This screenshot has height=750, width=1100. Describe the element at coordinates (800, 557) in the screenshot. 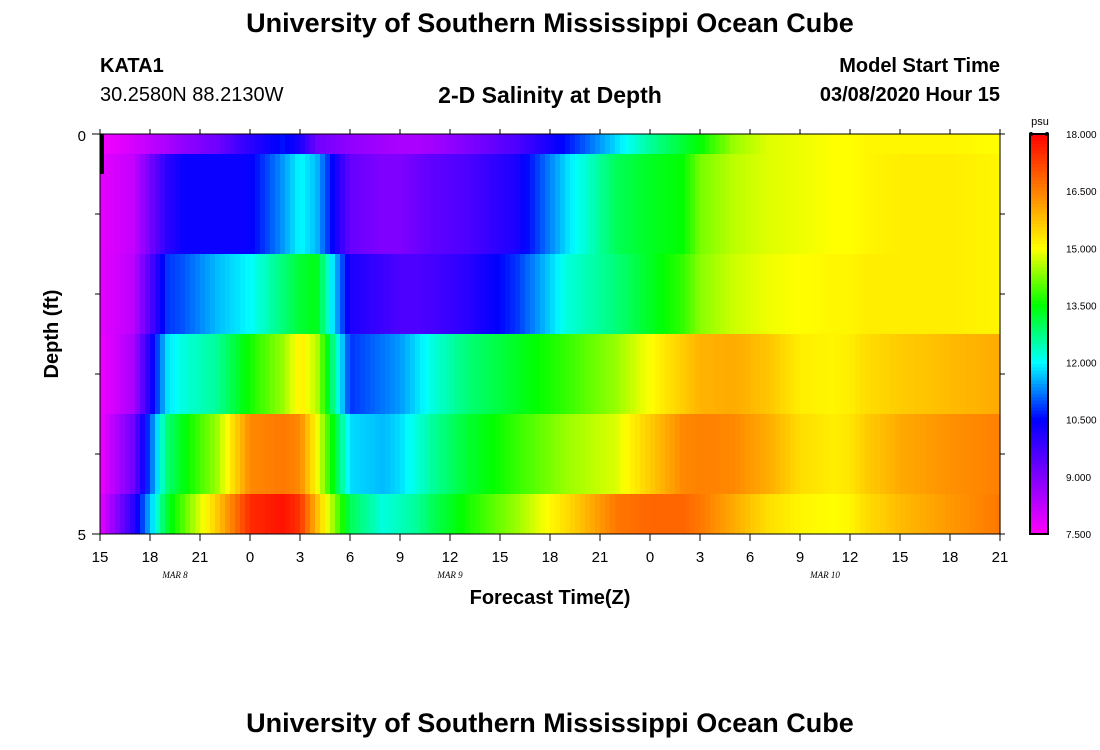

I see `x-tick-label: 9` at that location.